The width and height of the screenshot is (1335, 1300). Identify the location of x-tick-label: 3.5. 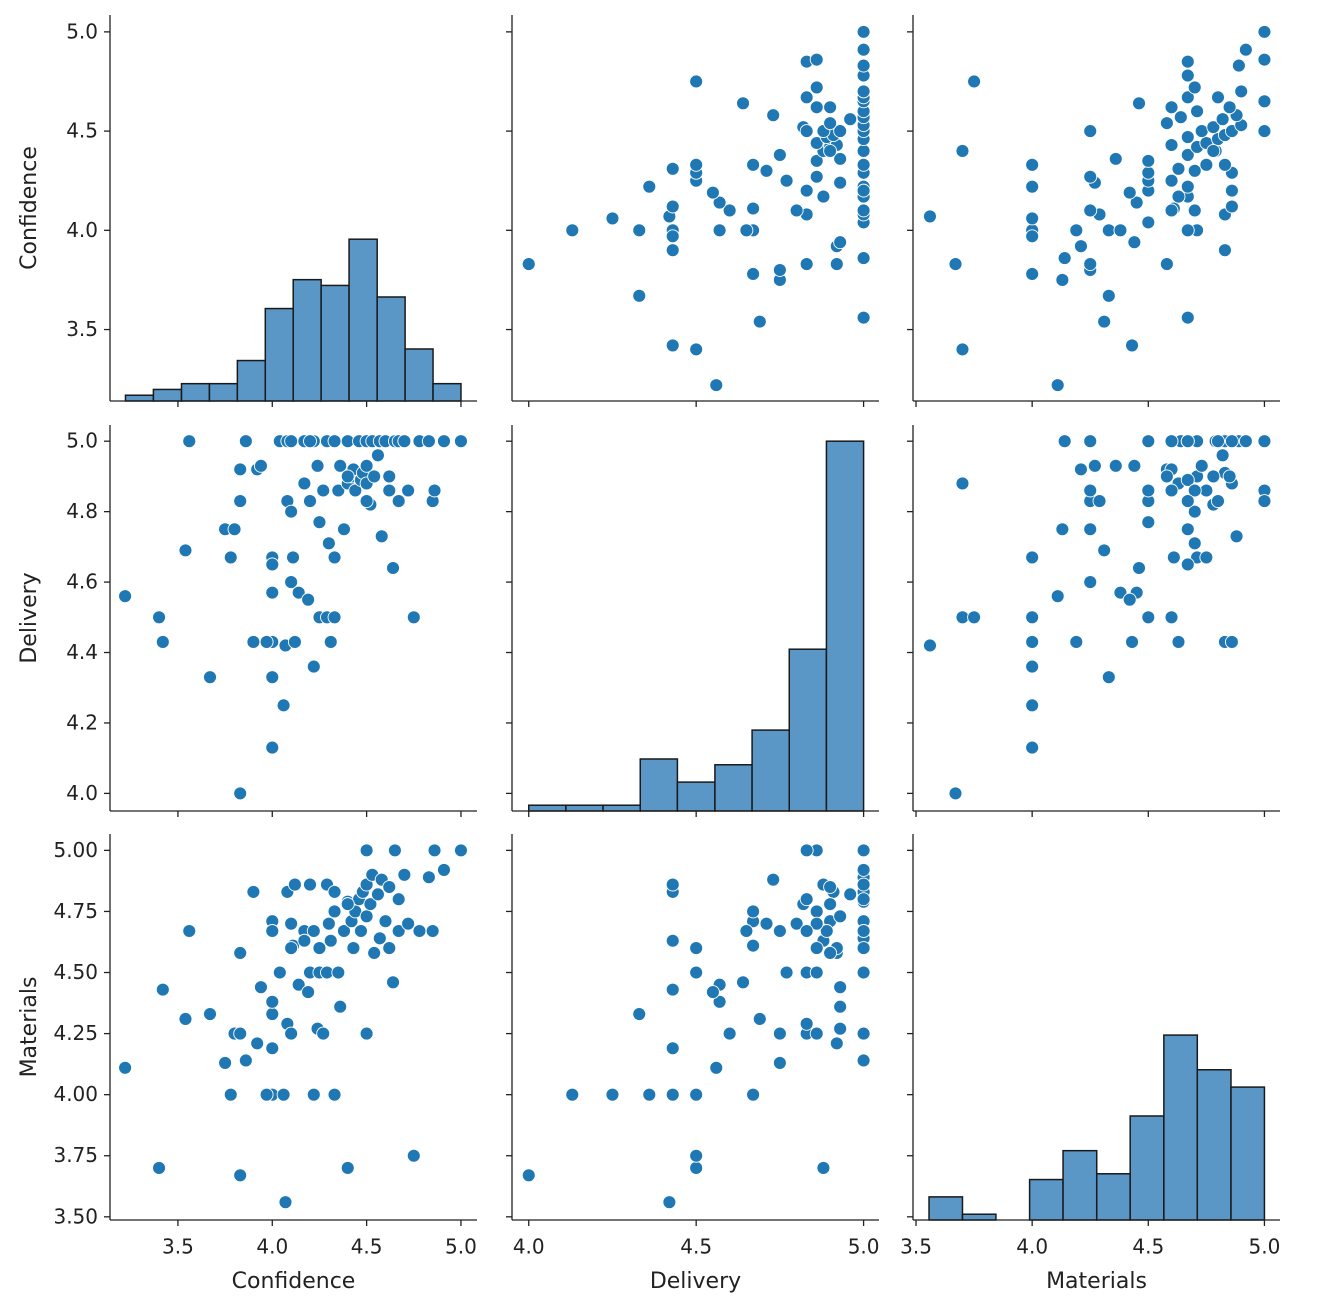
(178, 1247).